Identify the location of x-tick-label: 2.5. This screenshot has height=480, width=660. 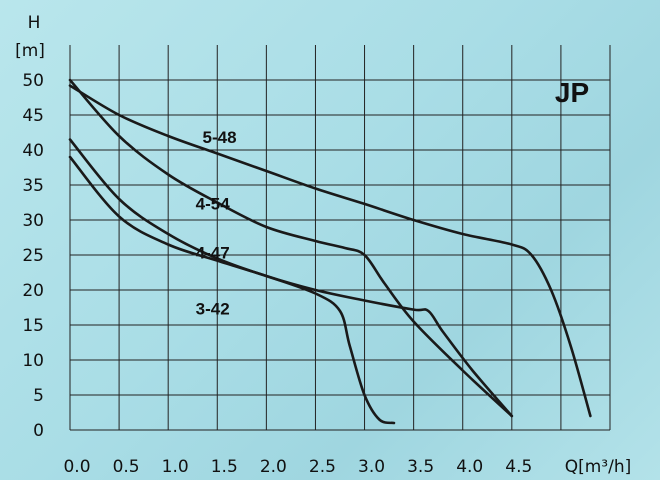
(322, 467).